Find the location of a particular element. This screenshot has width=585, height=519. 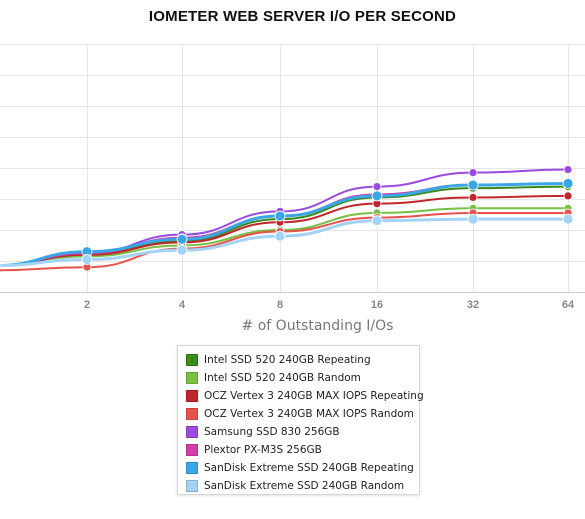

legend-label: OCZ Vertex 3 240GB MAX IOPS Random is located at coordinates (309, 414).